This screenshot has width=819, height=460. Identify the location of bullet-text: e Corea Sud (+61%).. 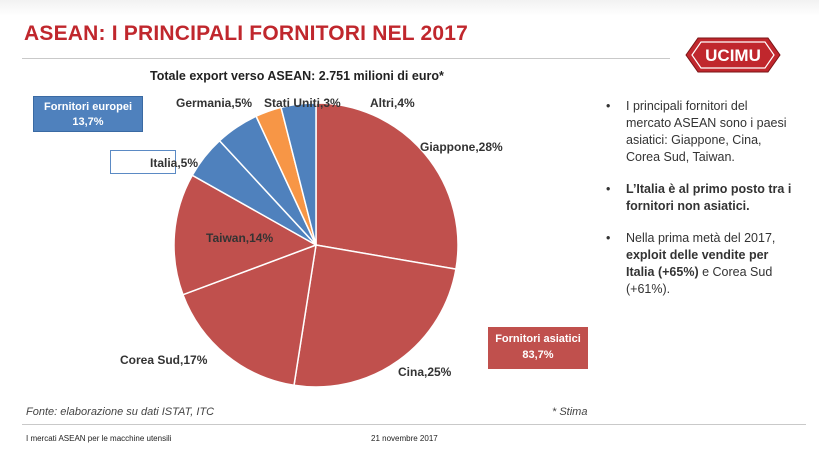
(699, 280).